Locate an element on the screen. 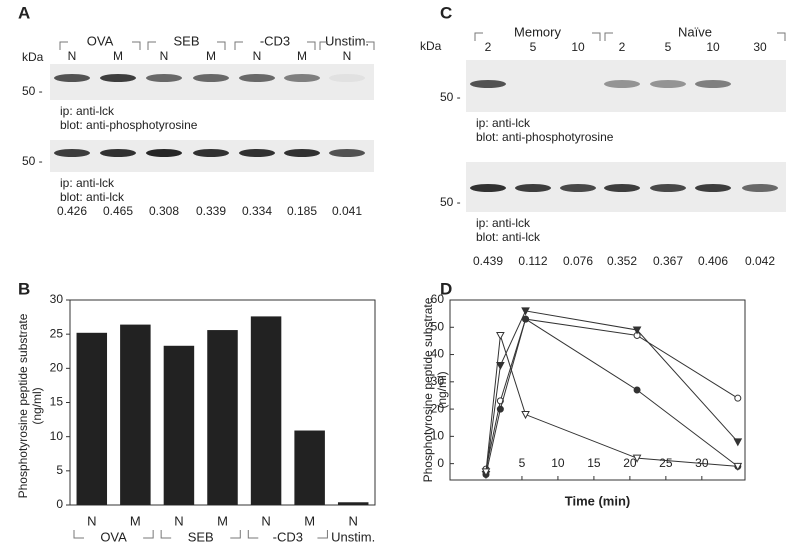 This screenshot has height=543, width=800. x-axis-title: Time (min) is located at coordinates (598, 500).